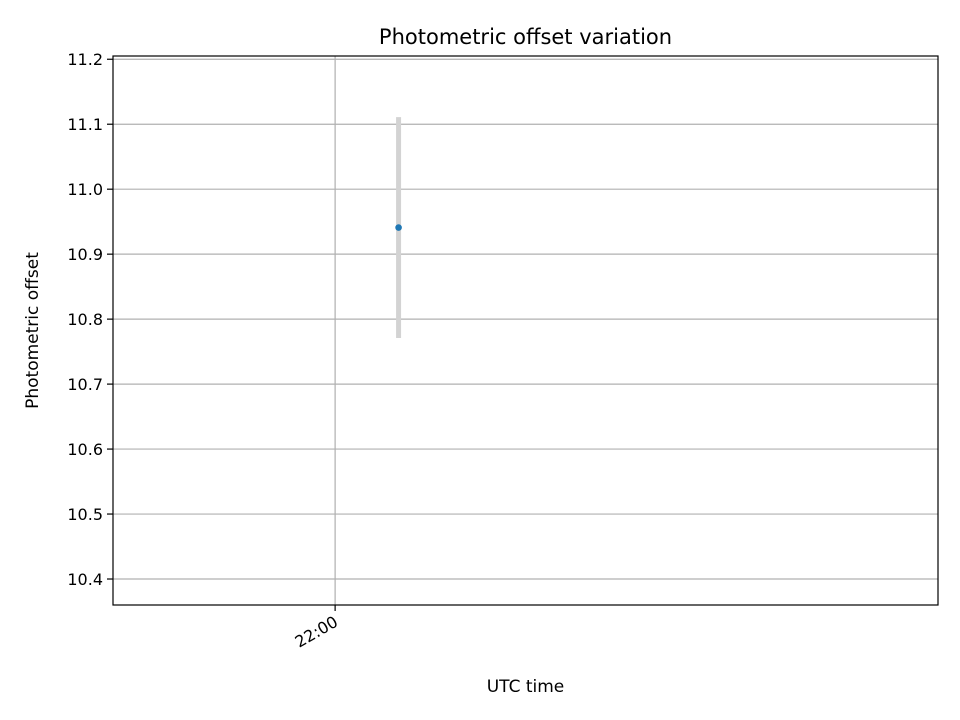 Image resolution: width=960 pixels, height=720 pixels. What do you see at coordinates (85, 514) in the screenshot?
I see `y-tick-label: 10.5` at bounding box center [85, 514].